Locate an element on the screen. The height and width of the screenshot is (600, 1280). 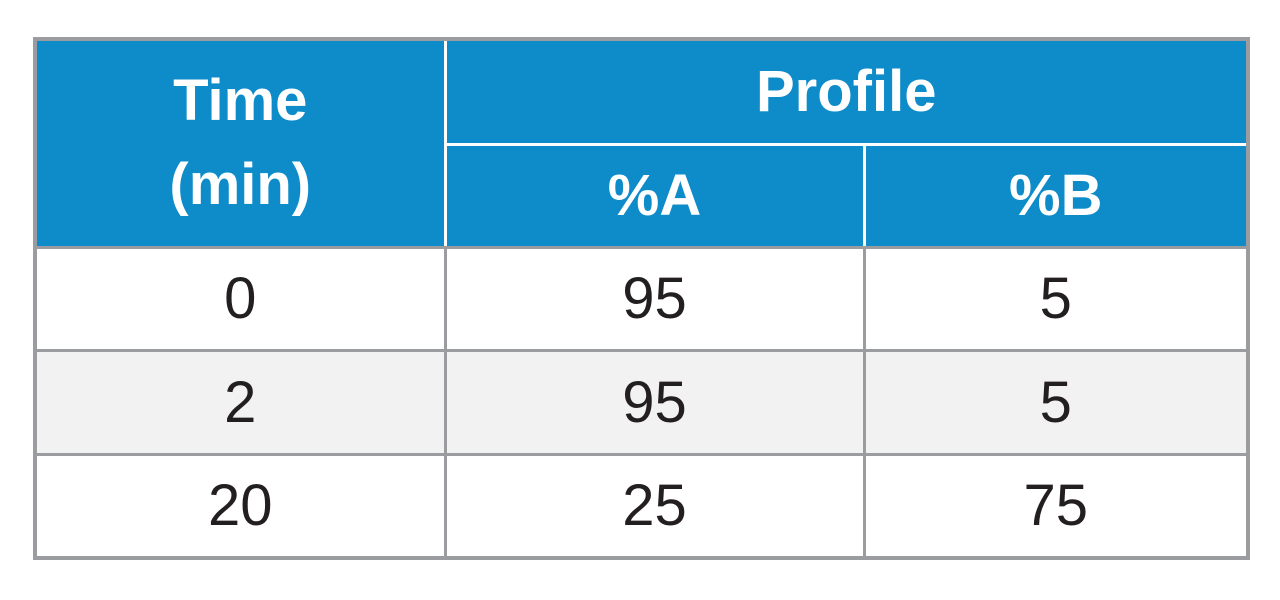
cell-time: 20 is located at coordinates (240, 506).